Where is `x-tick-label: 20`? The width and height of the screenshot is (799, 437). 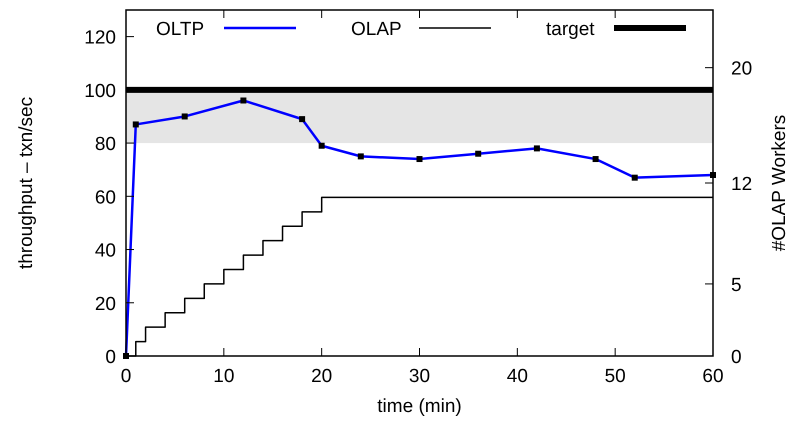 x-tick-label: 20 is located at coordinates (321, 376).